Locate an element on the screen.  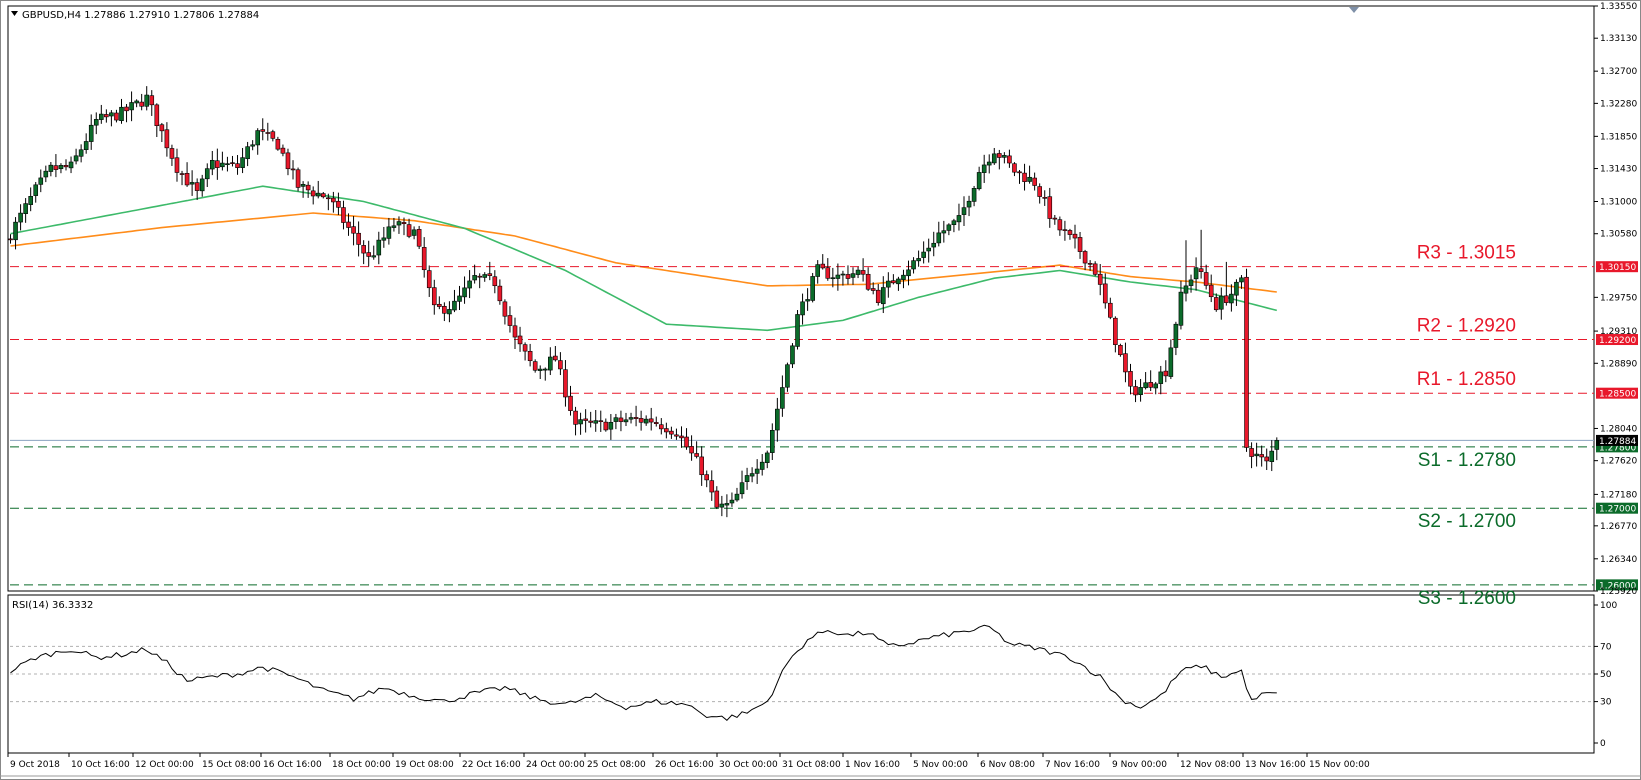
time-tick-label: 15 Oct 08:00 is located at coordinates (231, 765).